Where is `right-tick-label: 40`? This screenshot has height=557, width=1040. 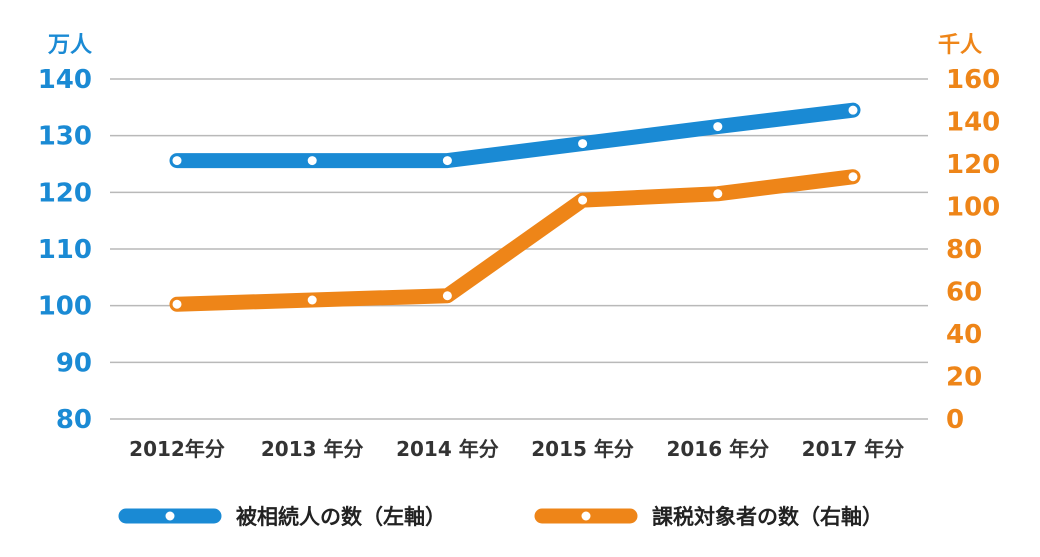
right-tick-label: 40 is located at coordinates (964, 335).